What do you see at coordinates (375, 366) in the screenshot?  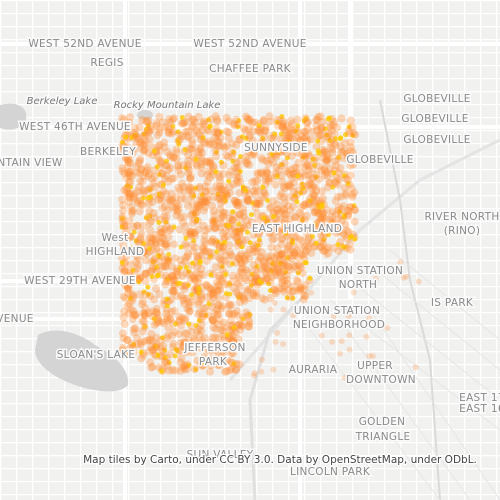 I see `place-label: UPPER` at bounding box center [375, 366].